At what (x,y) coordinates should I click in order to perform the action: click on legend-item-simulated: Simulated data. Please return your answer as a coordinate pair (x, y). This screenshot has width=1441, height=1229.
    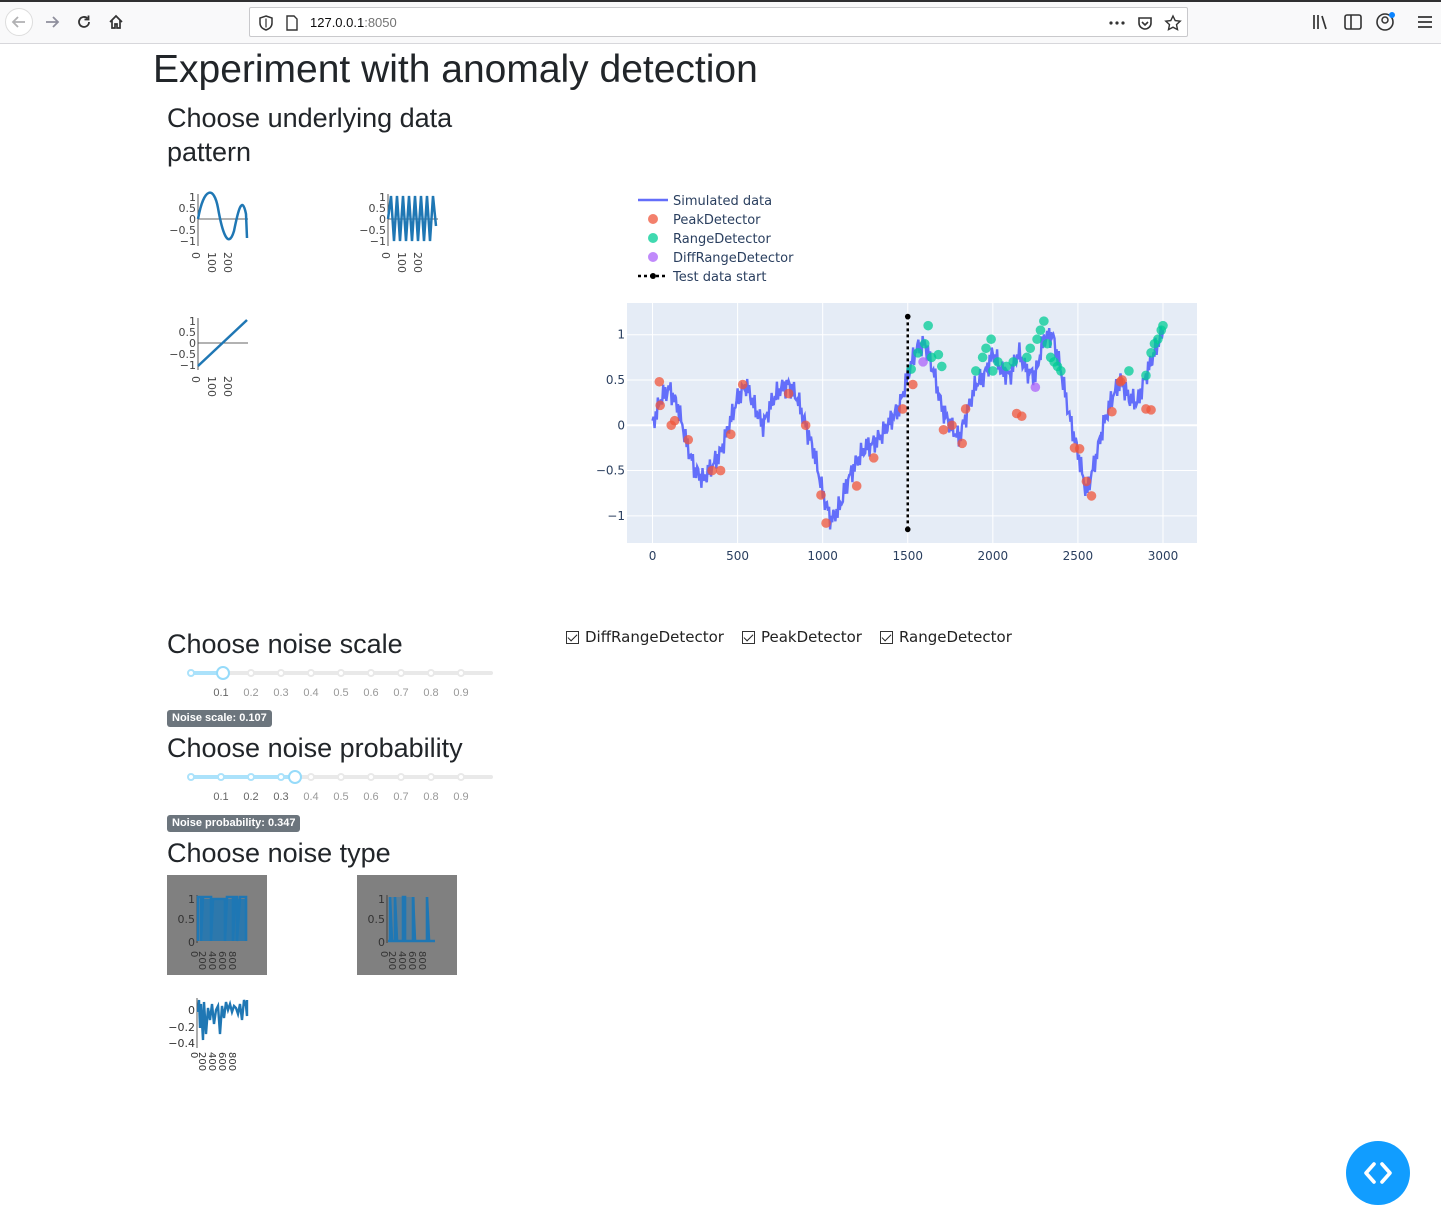
    Looking at the image, I should click on (705, 201).